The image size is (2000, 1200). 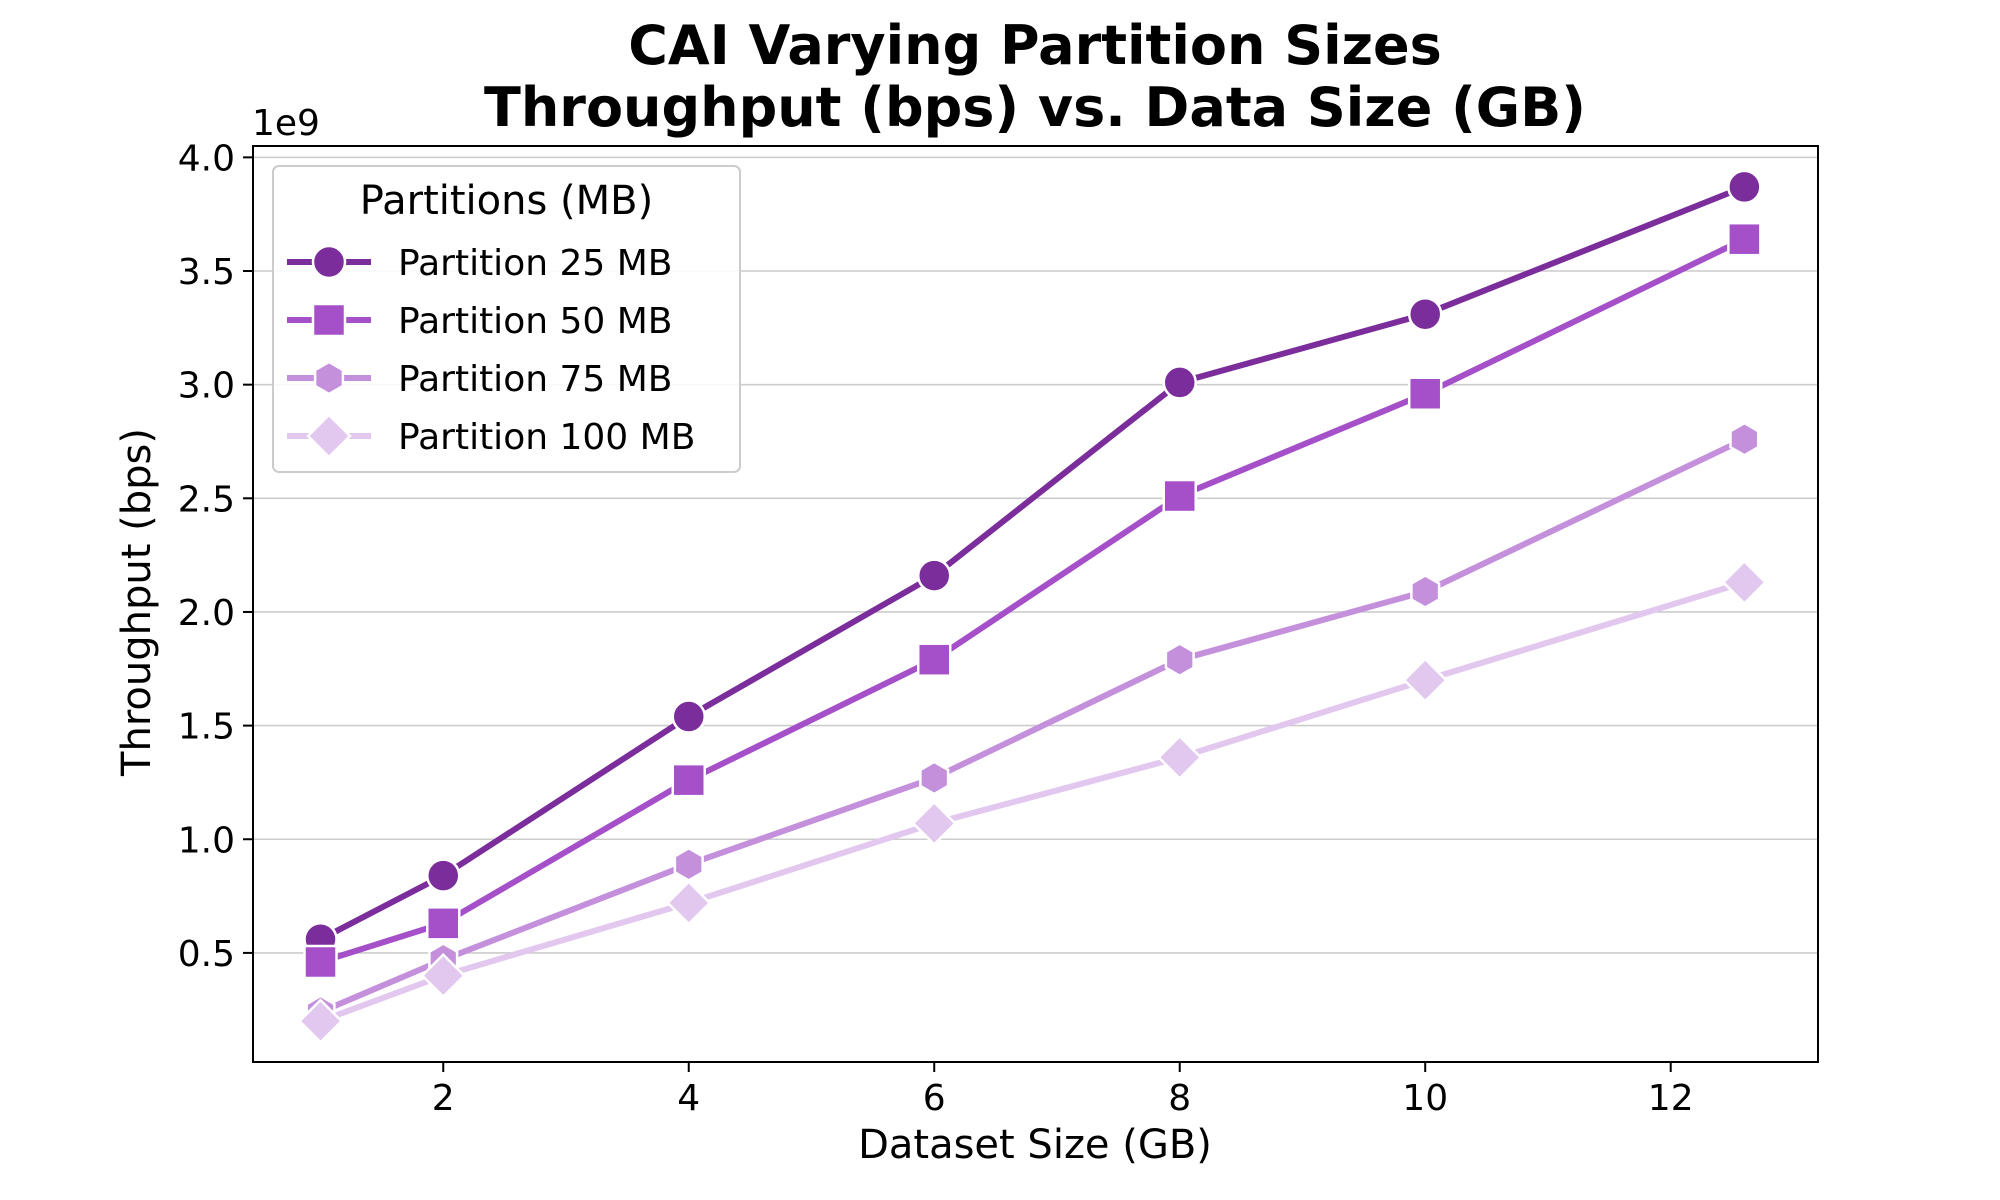 I want to click on legend-label-1: Partition 50 MB, so click(x=535, y=321).